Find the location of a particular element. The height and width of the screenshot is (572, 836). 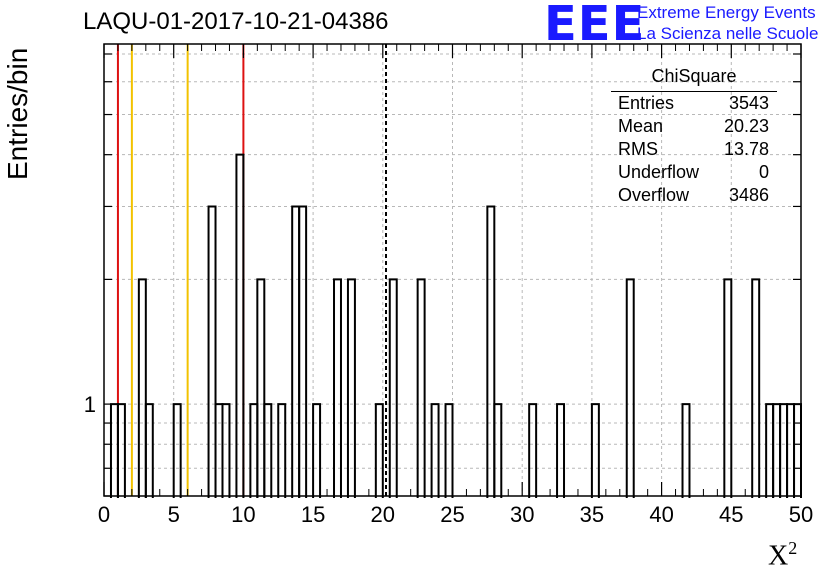

chart-title: LAQU-01-2017-10-21-04386 is located at coordinates (236, 21).